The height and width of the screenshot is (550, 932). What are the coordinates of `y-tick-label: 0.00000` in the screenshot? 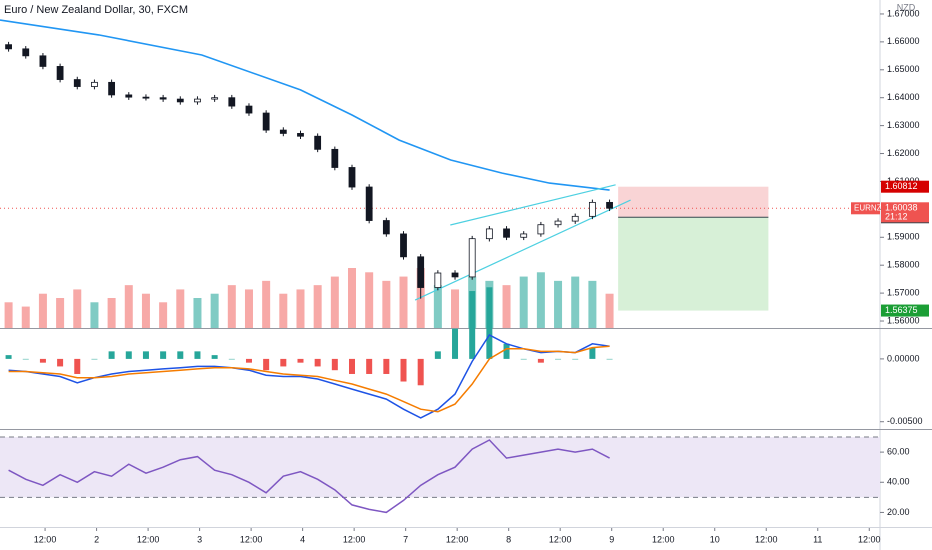 It's located at (903, 358).